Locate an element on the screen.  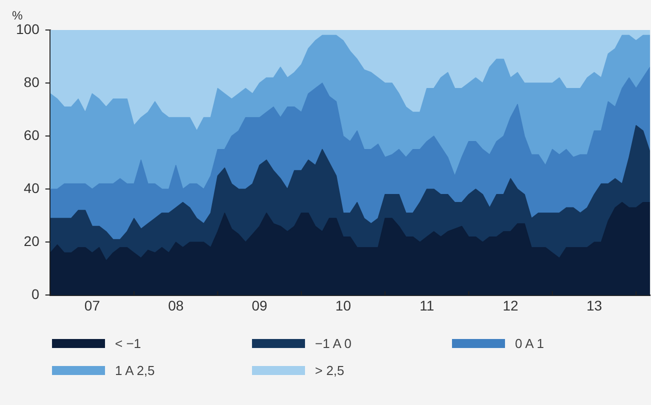
y-axis-title: % is located at coordinates (17, 15).